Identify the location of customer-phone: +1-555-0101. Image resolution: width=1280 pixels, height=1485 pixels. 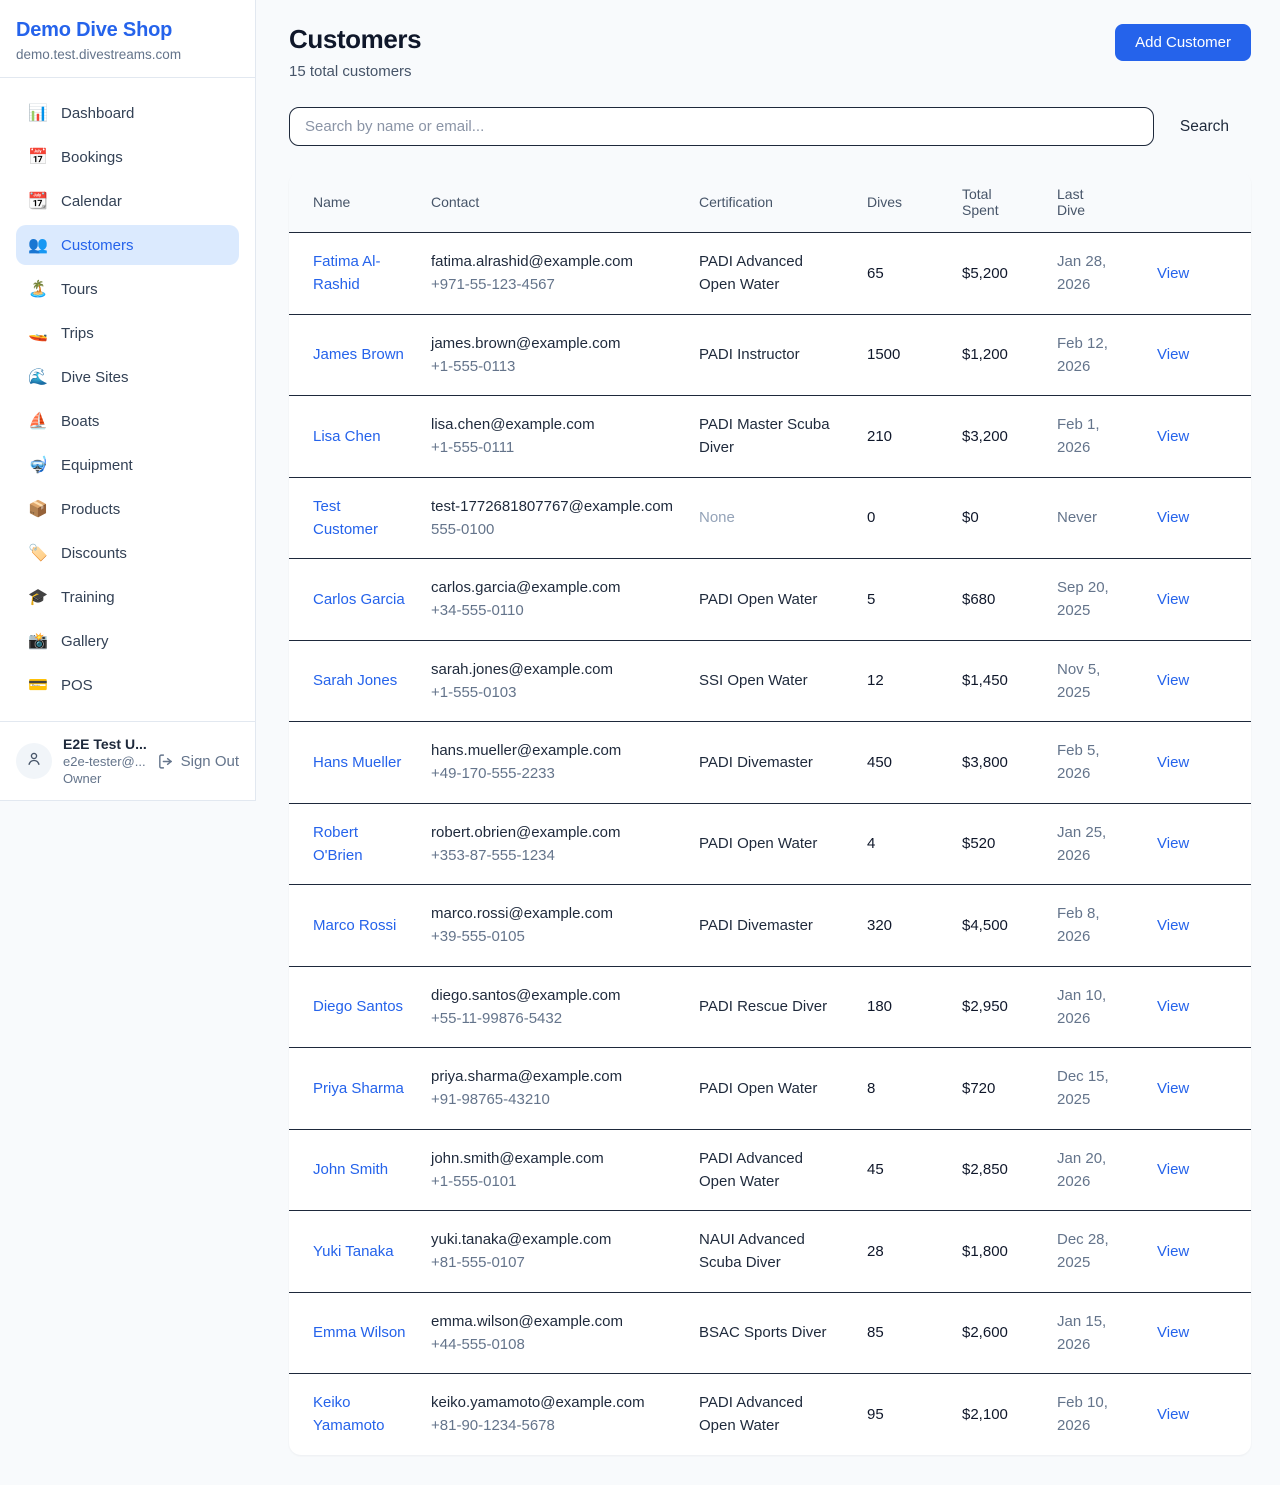
(474, 1181).